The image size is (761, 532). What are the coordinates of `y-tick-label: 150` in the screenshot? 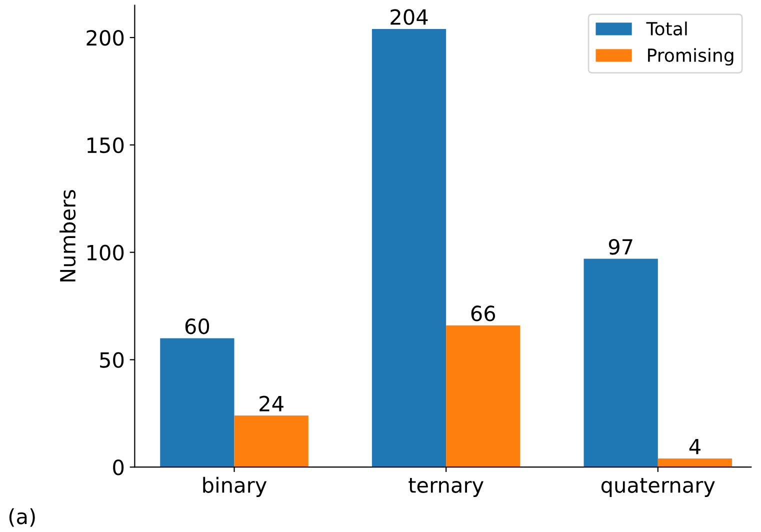 It's located at (106, 145).